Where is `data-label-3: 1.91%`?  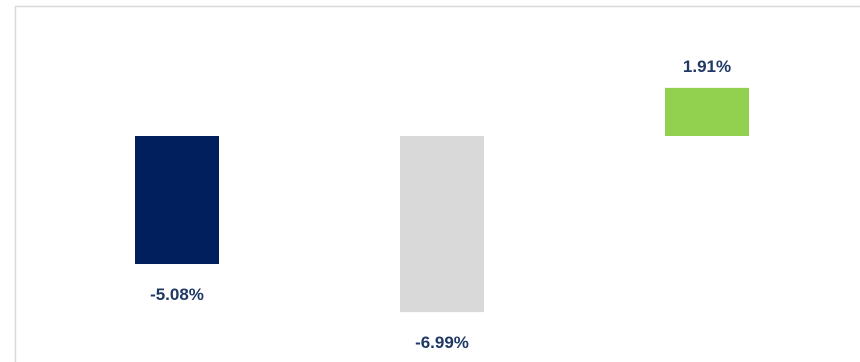
data-label-3: 1.91% is located at coordinates (707, 66).